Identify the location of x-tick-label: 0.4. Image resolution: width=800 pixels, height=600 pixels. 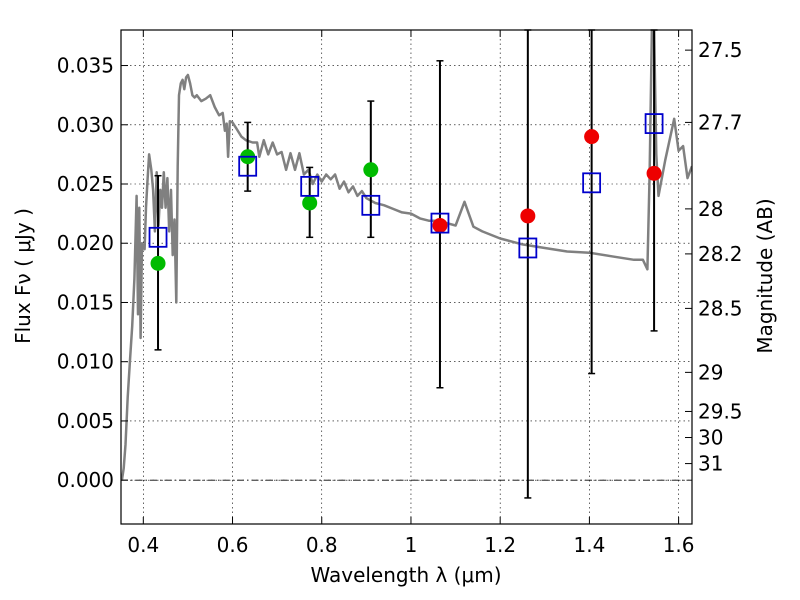
(143, 545).